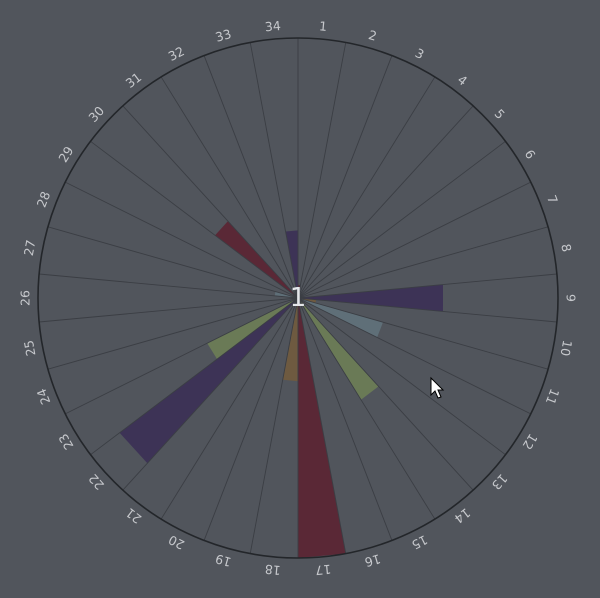  Describe the element at coordinates (25, 298) in the screenshot. I see `sector-label: 26` at that location.